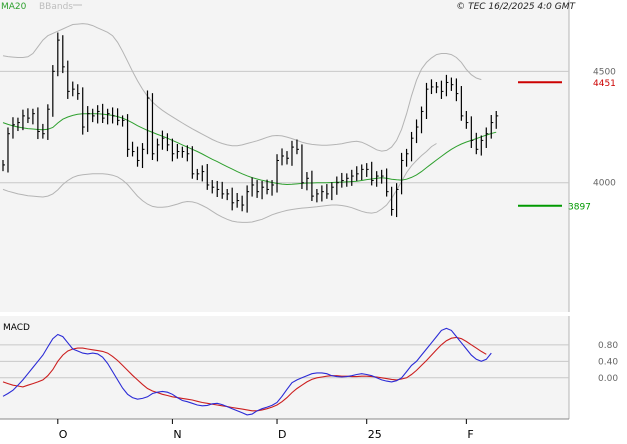 This screenshot has height=444, width=627. Describe the element at coordinates (516, 7) in the screenshot. I see `timestamp-label: © TEC 16/2/2025 4:0 GMT` at that location.